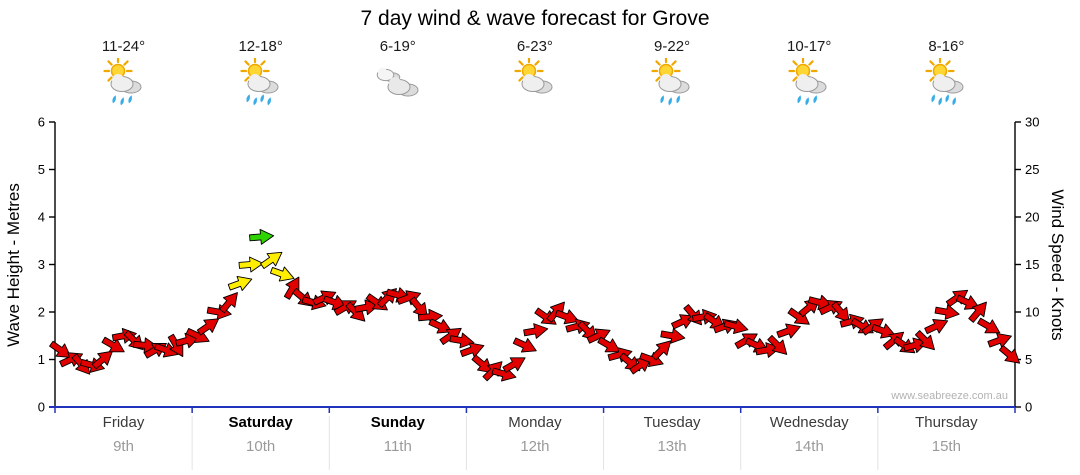 This screenshot has height=475, width=1080. What do you see at coordinates (946, 46) in the screenshot?
I see `temperature-range: 8-16°` at bounding box center [946, 46].